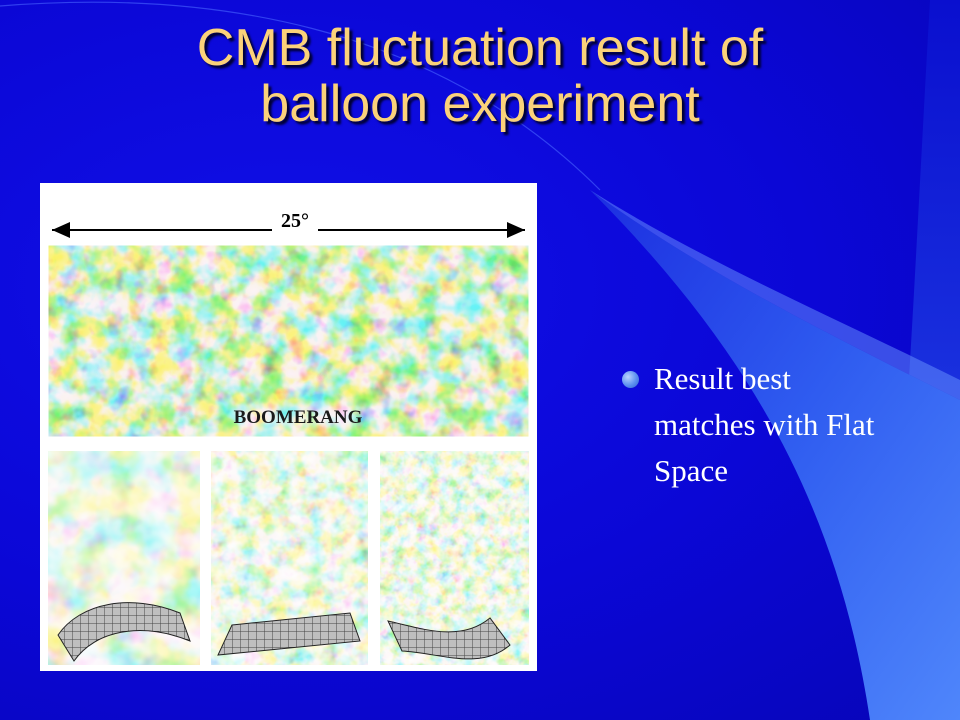 Image resolution: width=960 pixels, height=720 pixels. I want to click on bullet-dot-icon, so click(630, 379).